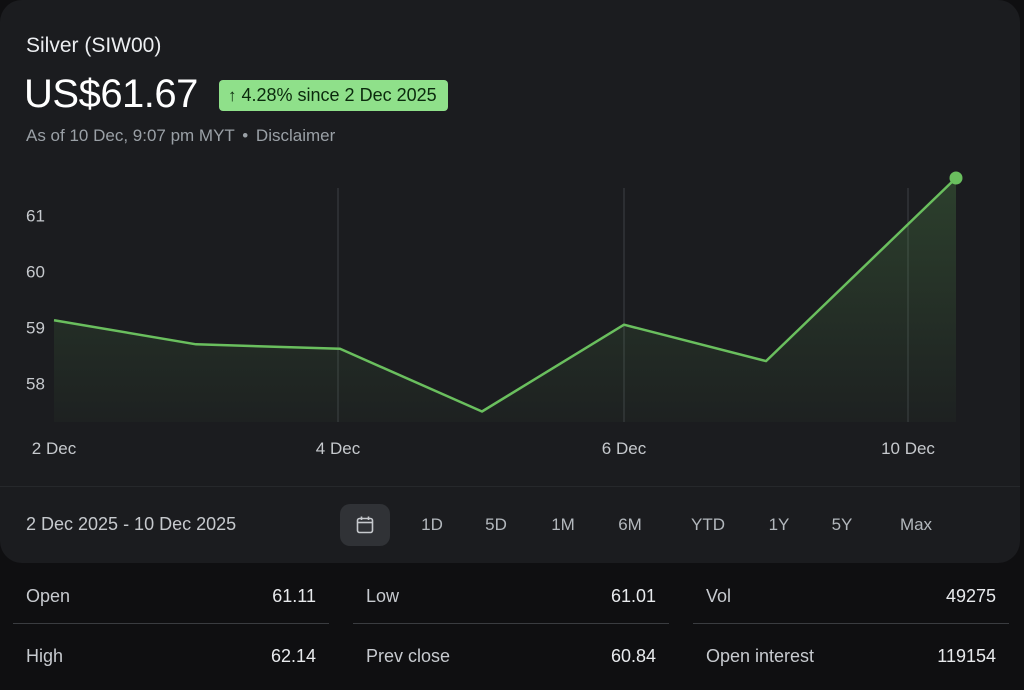 The width and height of the screenshot is (1024, 690). What do you see at coordinates (130, 135) in the screenshot?
I see `as-of-text: As of 10 Dec, 9:07 pm MYT` at bounding box center [130, 135].